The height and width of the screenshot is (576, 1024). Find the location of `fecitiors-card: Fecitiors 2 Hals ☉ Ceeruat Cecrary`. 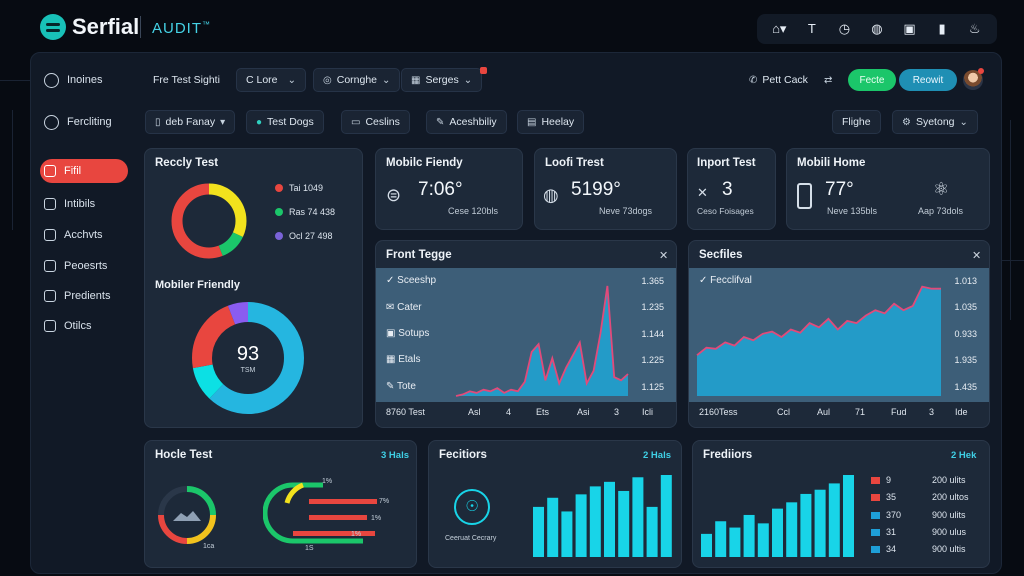

fecitiors-card: Fecitiors 2 Hals ☉ Ceeruat Cecrary is located at coordinates (555, 504).